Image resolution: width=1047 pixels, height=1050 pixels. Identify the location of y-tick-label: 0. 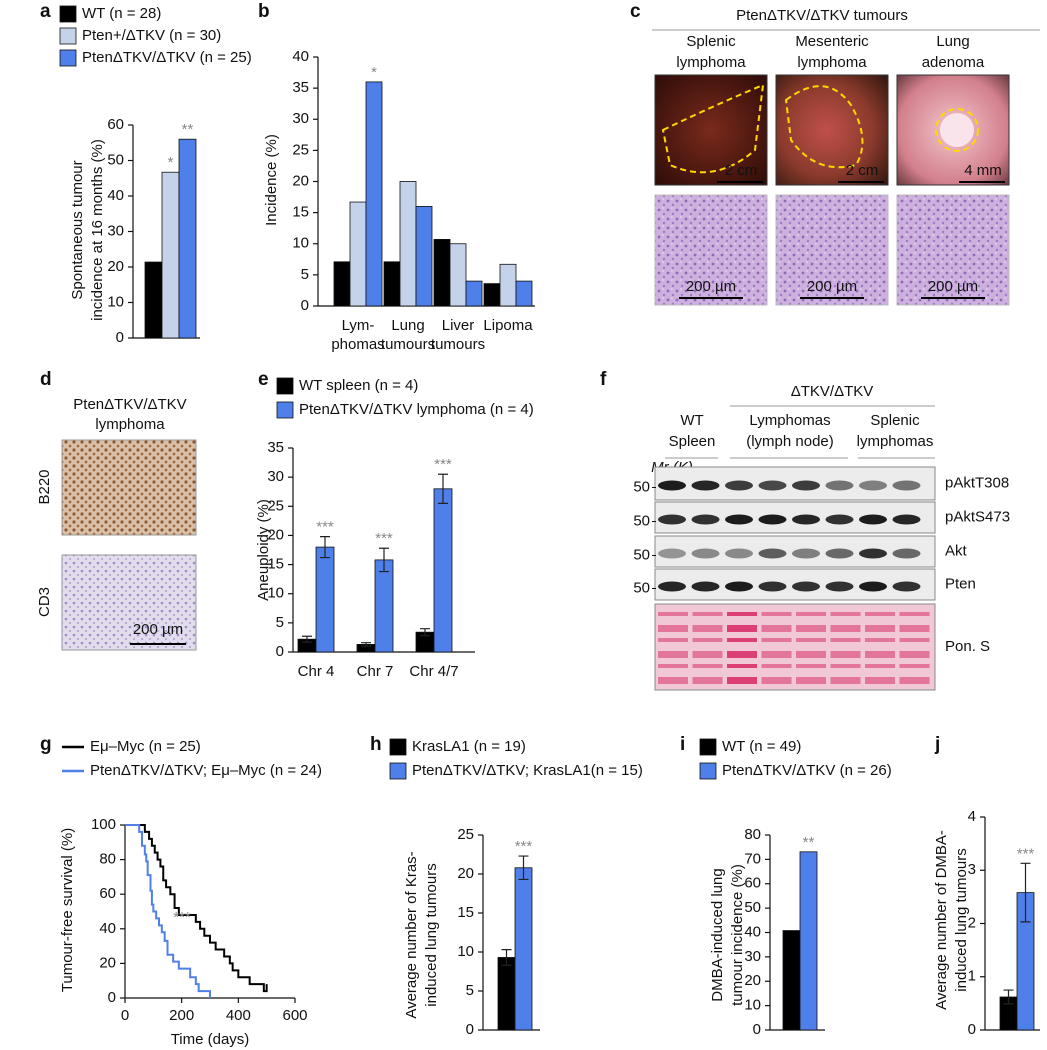
(280, 651).